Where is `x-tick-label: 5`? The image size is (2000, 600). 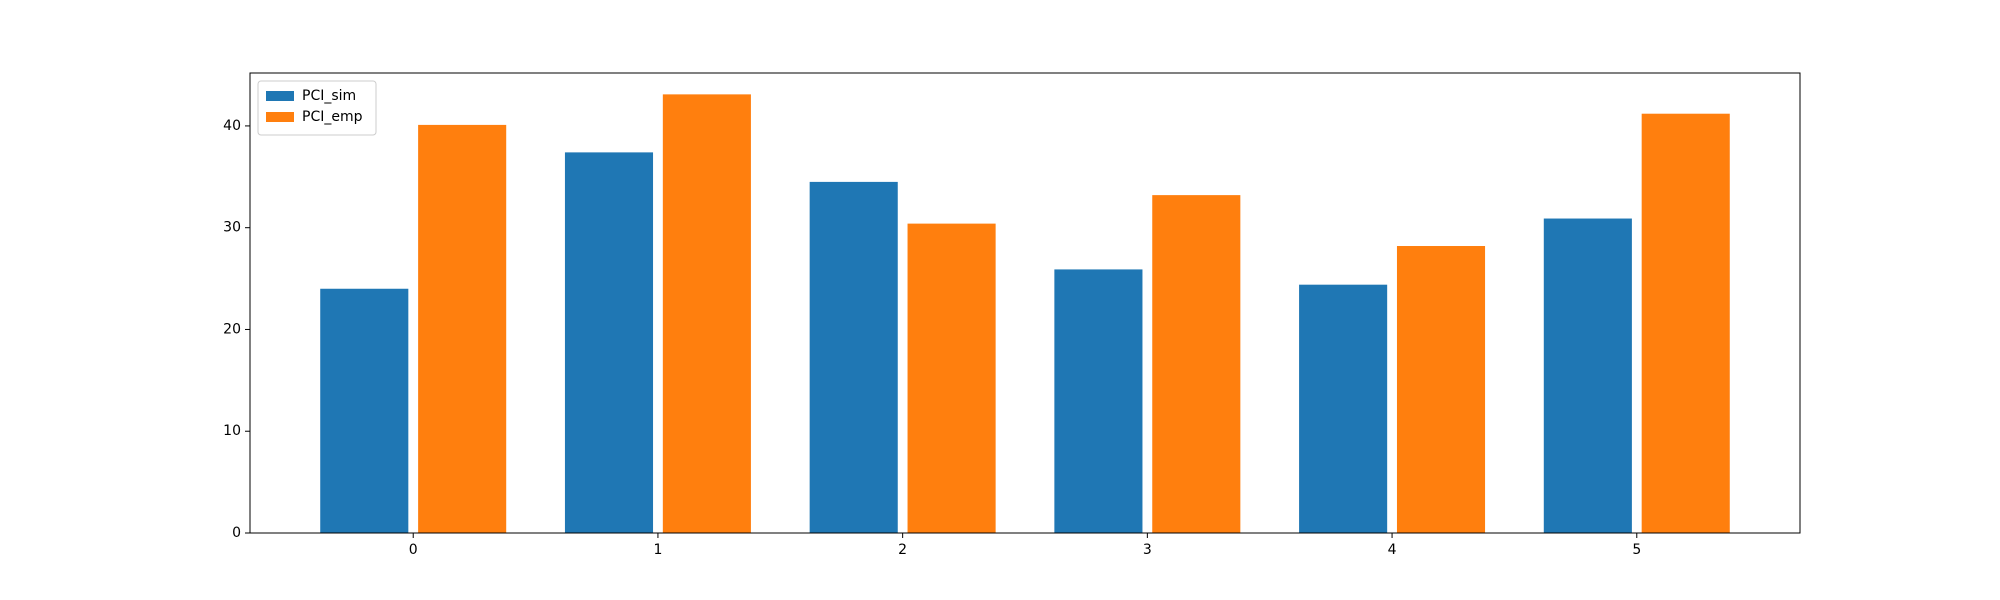
x-tick-label: 5 is located at coordinates (1636, 550).